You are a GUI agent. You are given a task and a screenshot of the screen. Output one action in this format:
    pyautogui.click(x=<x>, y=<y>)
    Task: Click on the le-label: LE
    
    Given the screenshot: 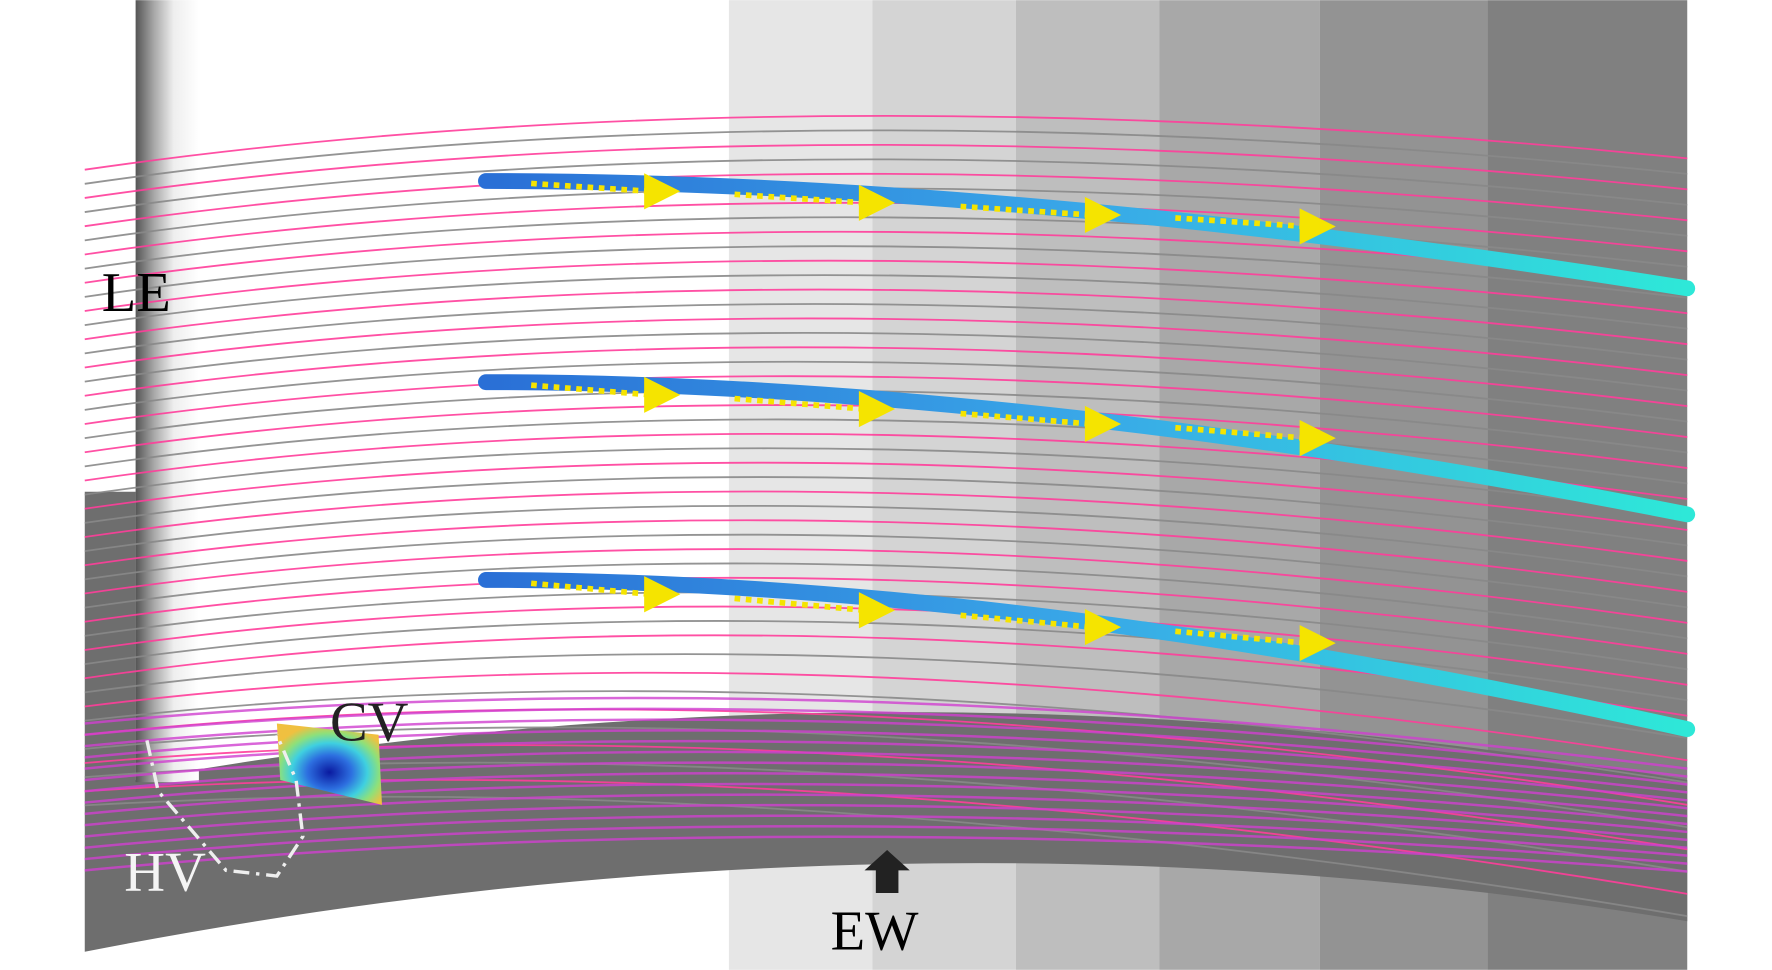 What is the action you would take?
    pyautogui.click(x=136, y=293)
    